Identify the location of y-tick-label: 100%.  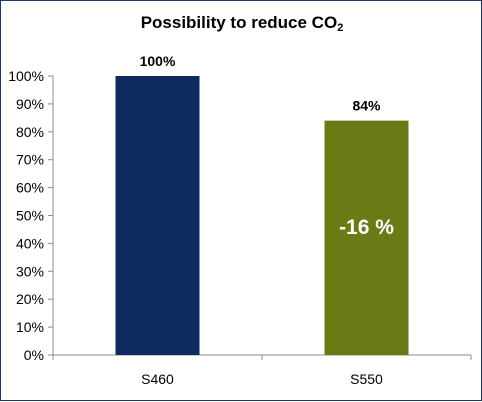
(26, 76).